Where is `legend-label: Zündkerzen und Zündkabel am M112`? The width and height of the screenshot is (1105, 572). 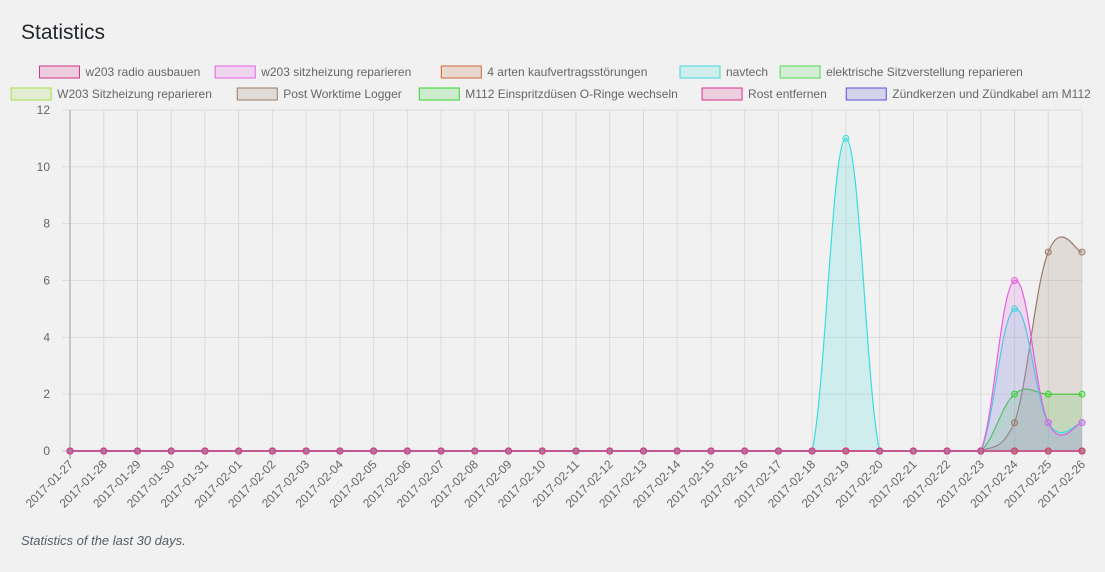 legend-label: Zündkerzen und Zündkabel am M112 is located at coordinates (991, 94).